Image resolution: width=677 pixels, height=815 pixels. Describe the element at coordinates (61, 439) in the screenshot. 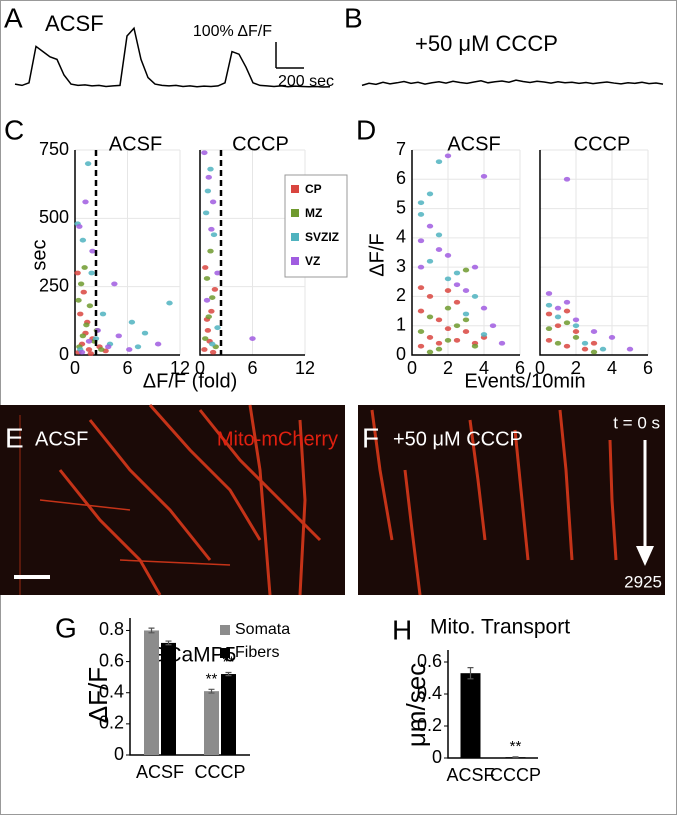

I see `kymo-title: ACSF` at that location.